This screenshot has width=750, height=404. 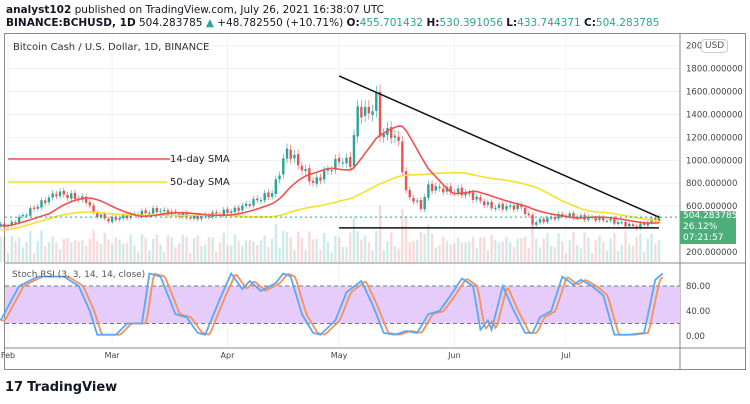 What do you see at coordinates (589, 23) in the screenshot?
I see `close-label: C:` at bounding box center [589, 23].